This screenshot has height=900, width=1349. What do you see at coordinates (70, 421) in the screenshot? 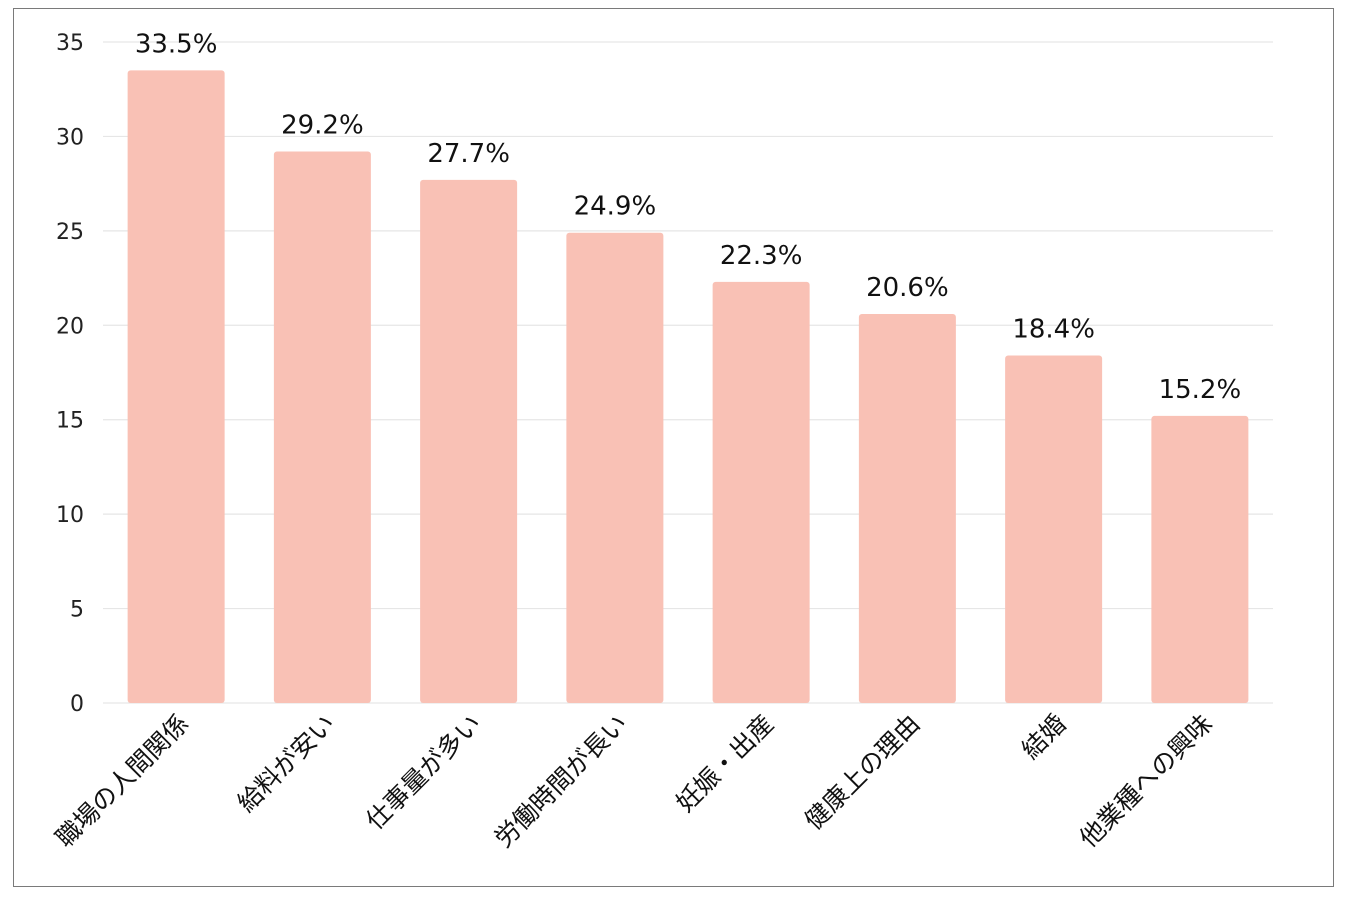
I see `y-tick-label: 15` at bounding box center [70, 421].